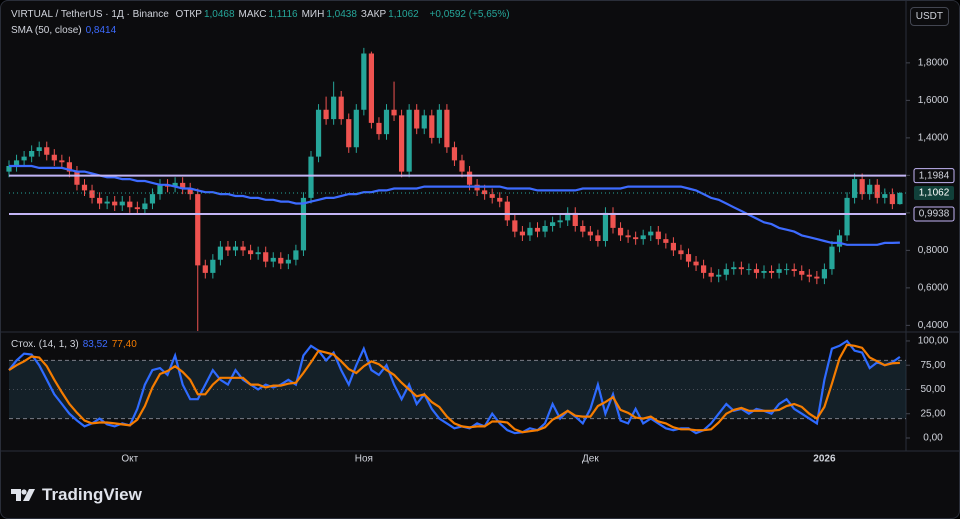 The width and height of the screenshot is (960, 519). I want to click on sma-line, so click(454, 205).